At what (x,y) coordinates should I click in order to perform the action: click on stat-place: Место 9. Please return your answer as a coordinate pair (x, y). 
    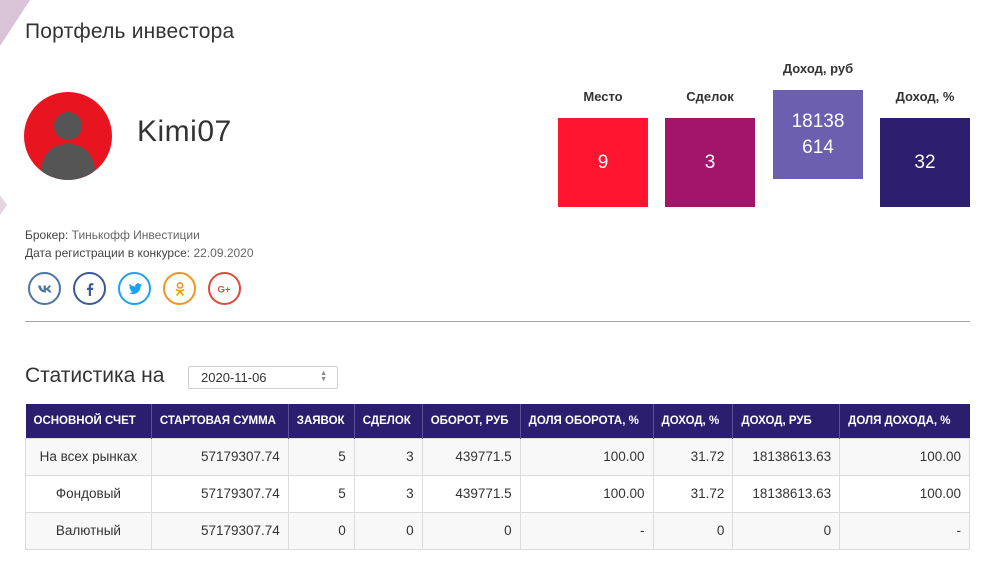
    Looking at the image, I should click on (603, 148).